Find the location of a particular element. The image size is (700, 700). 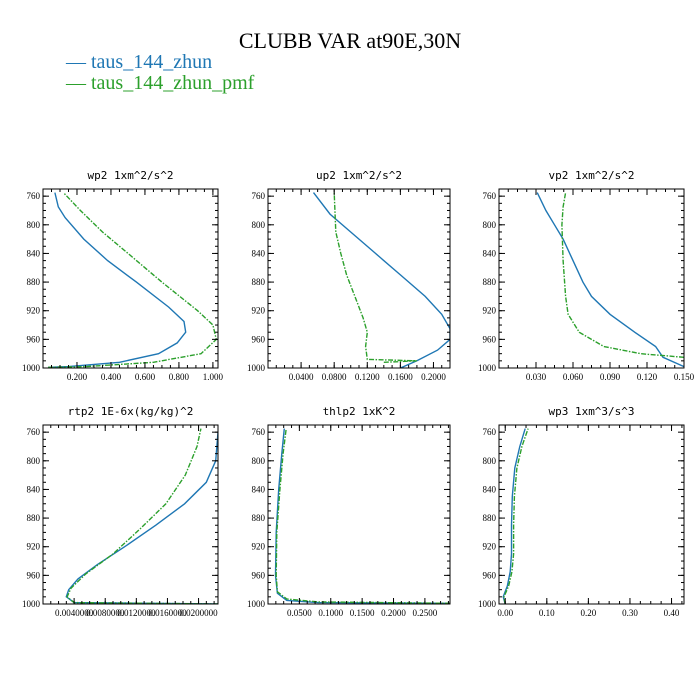

x-tick-label: 0.30 is located at coordinates (630, 613).